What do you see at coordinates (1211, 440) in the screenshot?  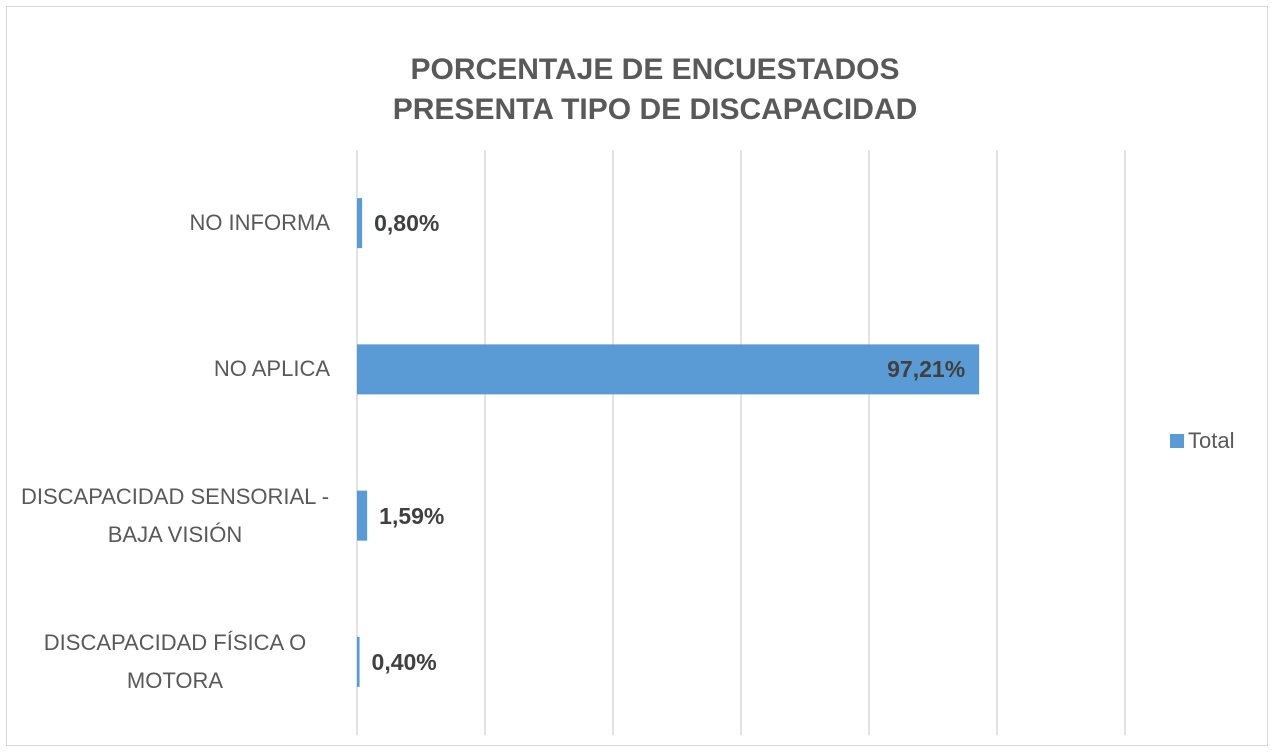 I see `legend-label: Total` at bounding box center [1211, 440].